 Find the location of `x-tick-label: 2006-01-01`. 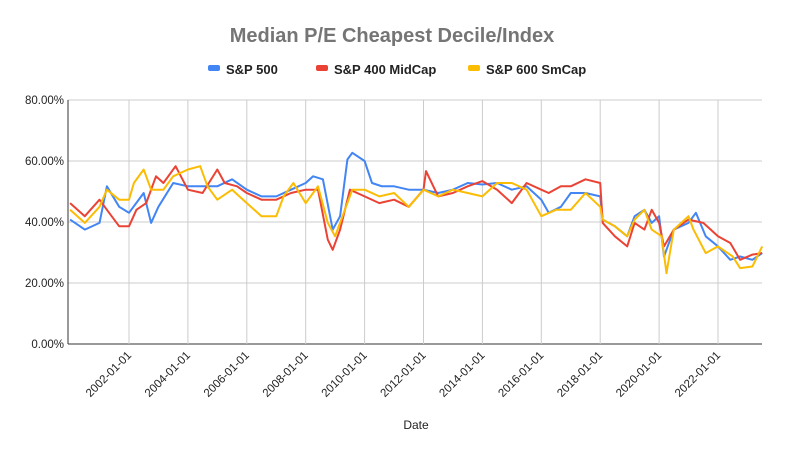

x-tick-label: 2006-01-01 is located at coordinates (227, 375).